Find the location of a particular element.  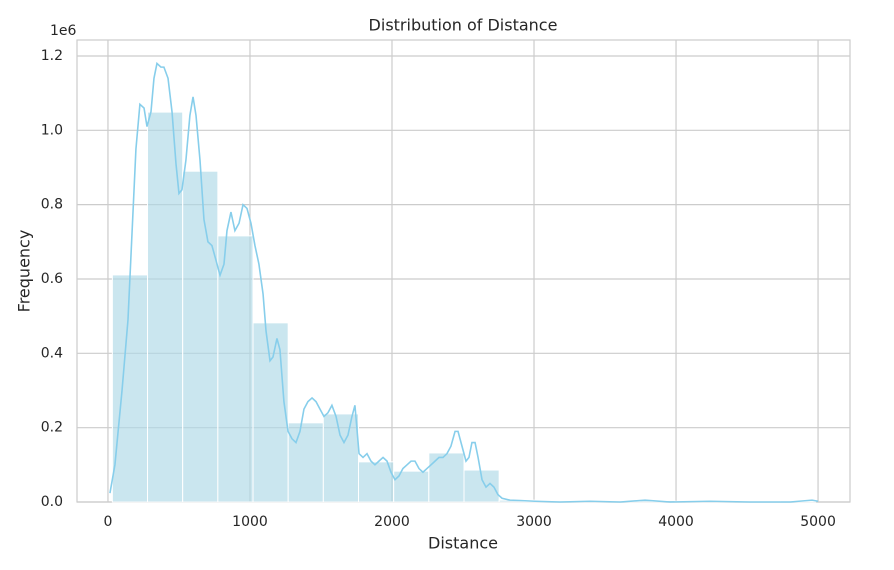

x-tick-label: 4000 is located at coordinates (676, 522).